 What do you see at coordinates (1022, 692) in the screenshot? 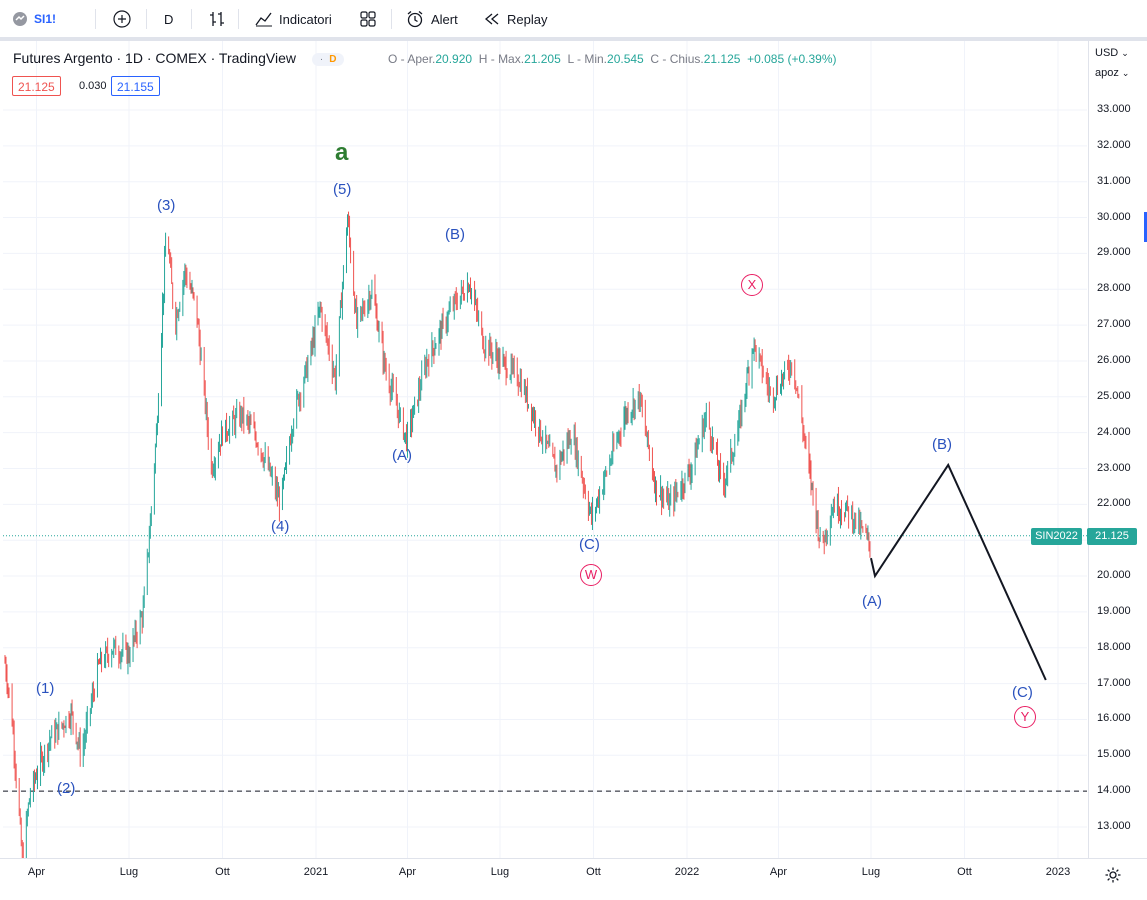
I see `wave-label-C2: (C)` at bounding box center [1022, 692].